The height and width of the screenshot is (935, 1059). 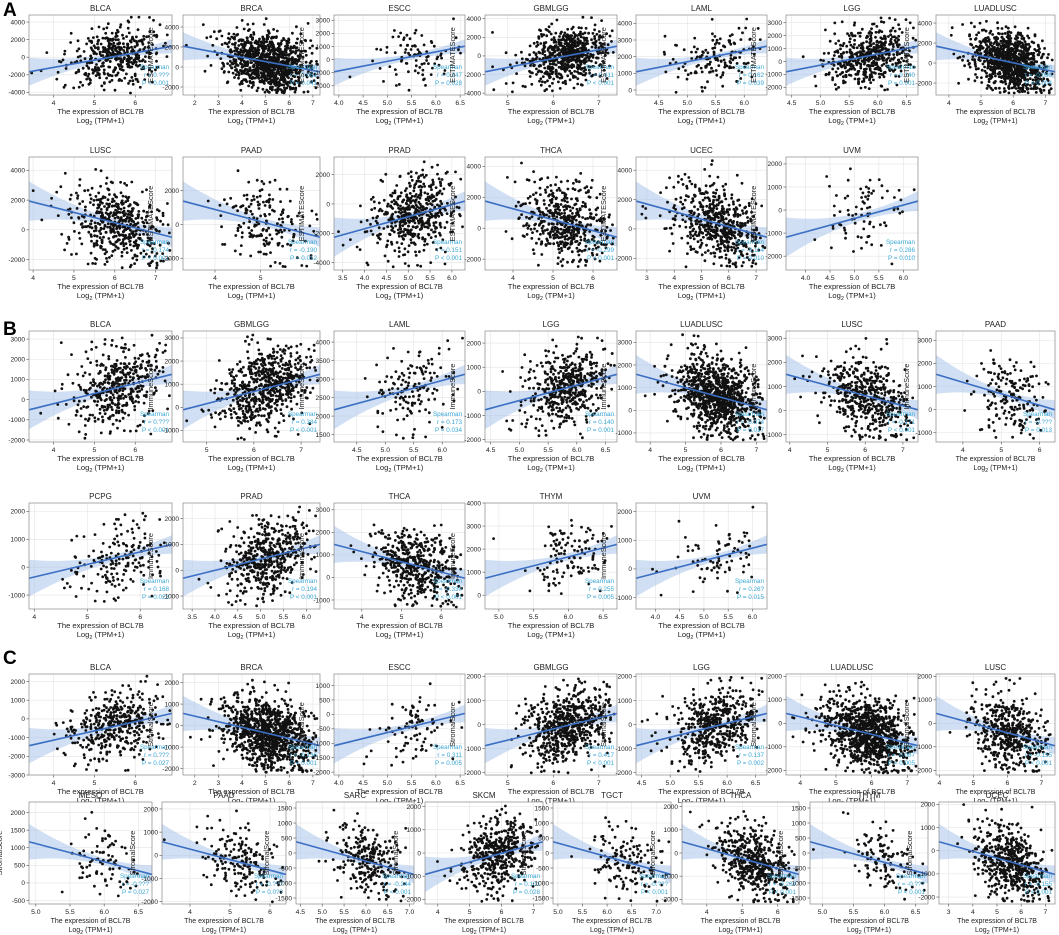 I want to click on x-tick-label: 5.5, so click(x=849, y=103).